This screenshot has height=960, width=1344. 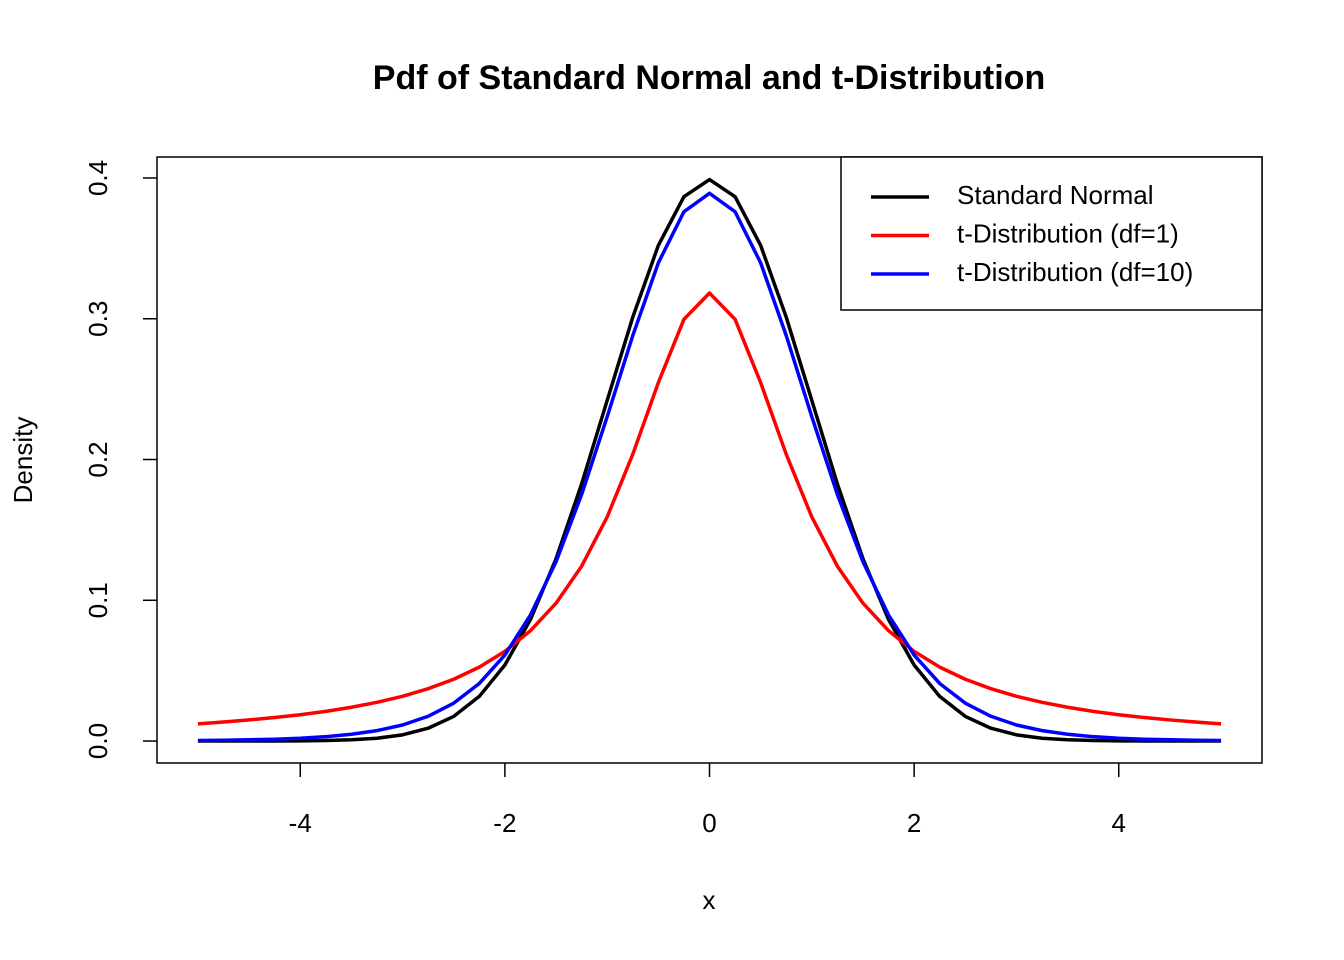 What do you see at coordinates (98, 459) in the screenshot?
I see `y-tick-label: 0.2` at bounding box center [98, 459].